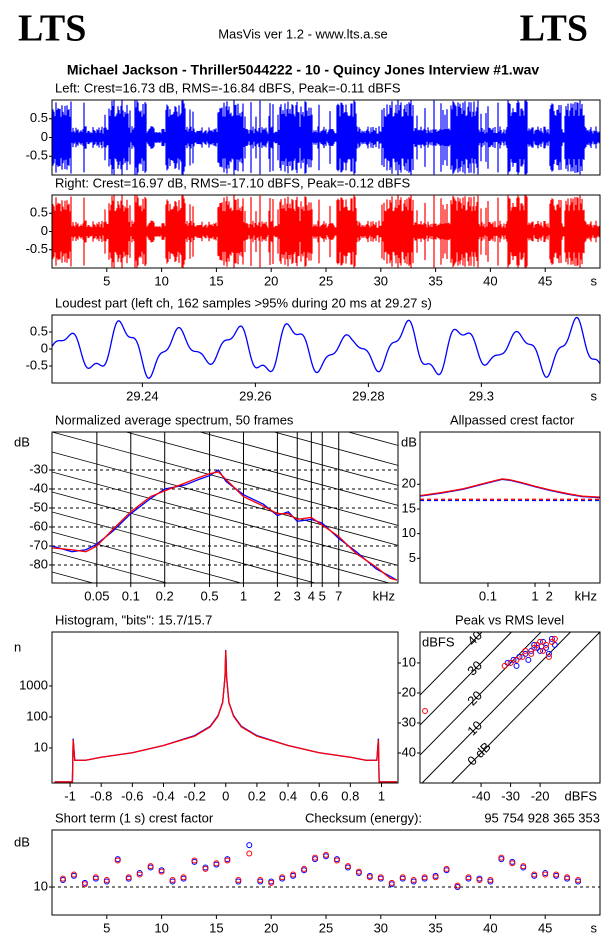  I want to click on x-tick-label: 10, so click(161, 280).